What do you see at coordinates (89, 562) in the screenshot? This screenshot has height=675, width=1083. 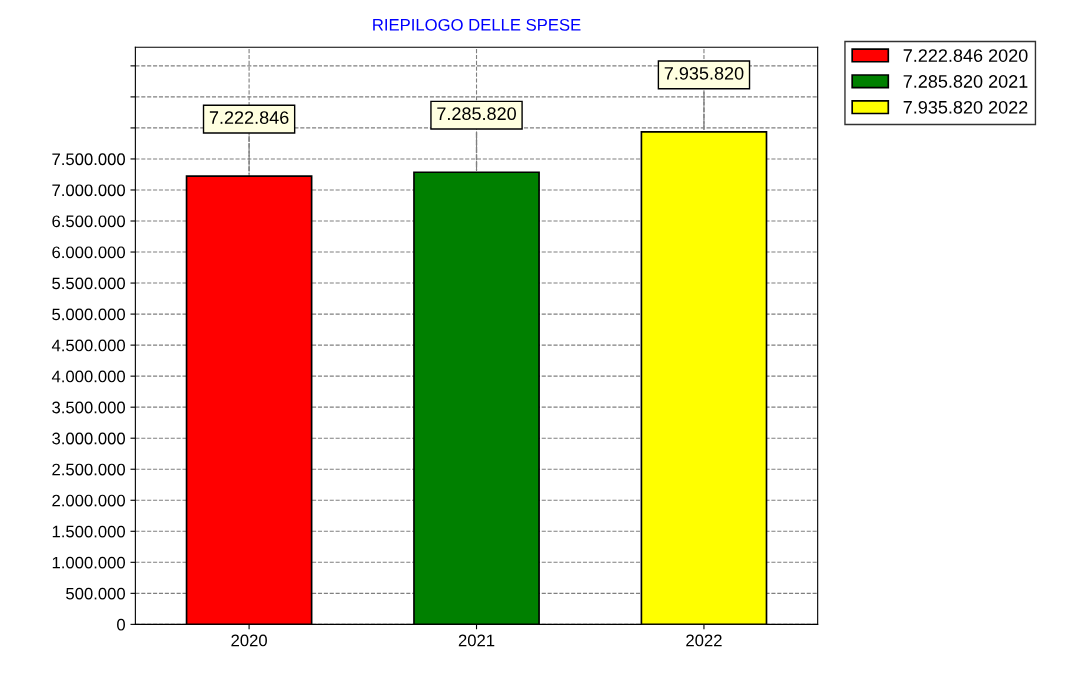 I see `y-tick-label: 1.000.000` at bounding box center [89, 562].